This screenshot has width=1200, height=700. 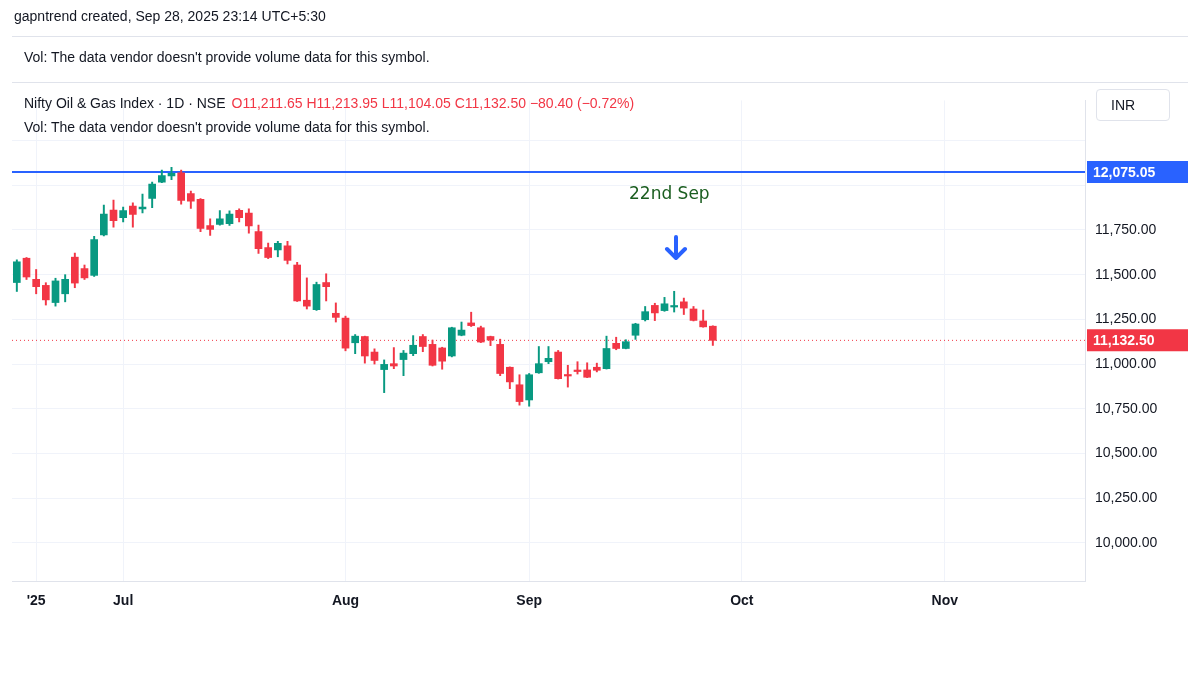 What do you see at coordinates (742, 600) in the screenshot?
I see `x-tick-label: Oct` at bounding box center [742, 600].